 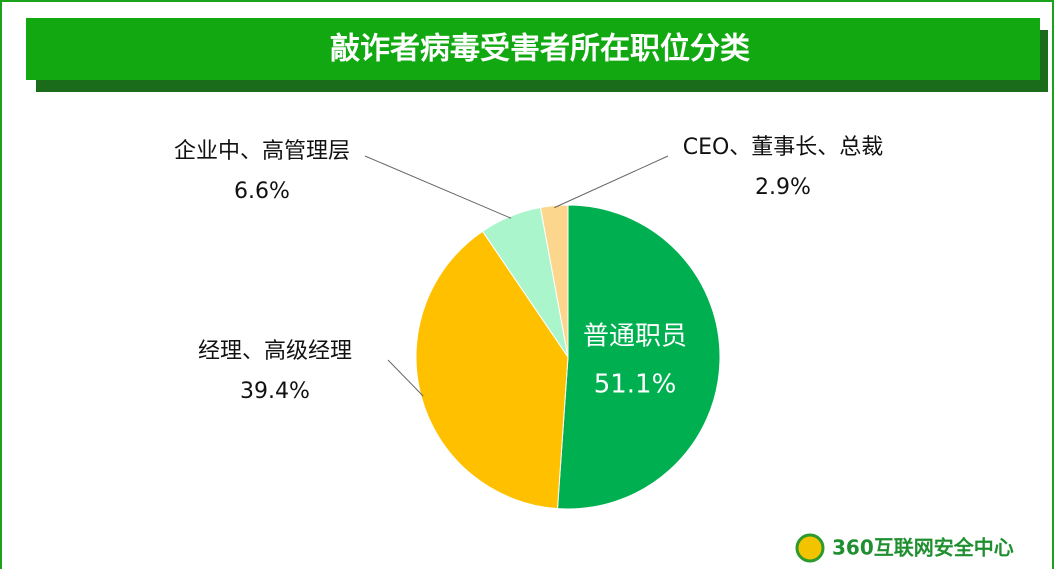 I want to click on logo: 360互联网安全中心, so click(x=904, y=548).